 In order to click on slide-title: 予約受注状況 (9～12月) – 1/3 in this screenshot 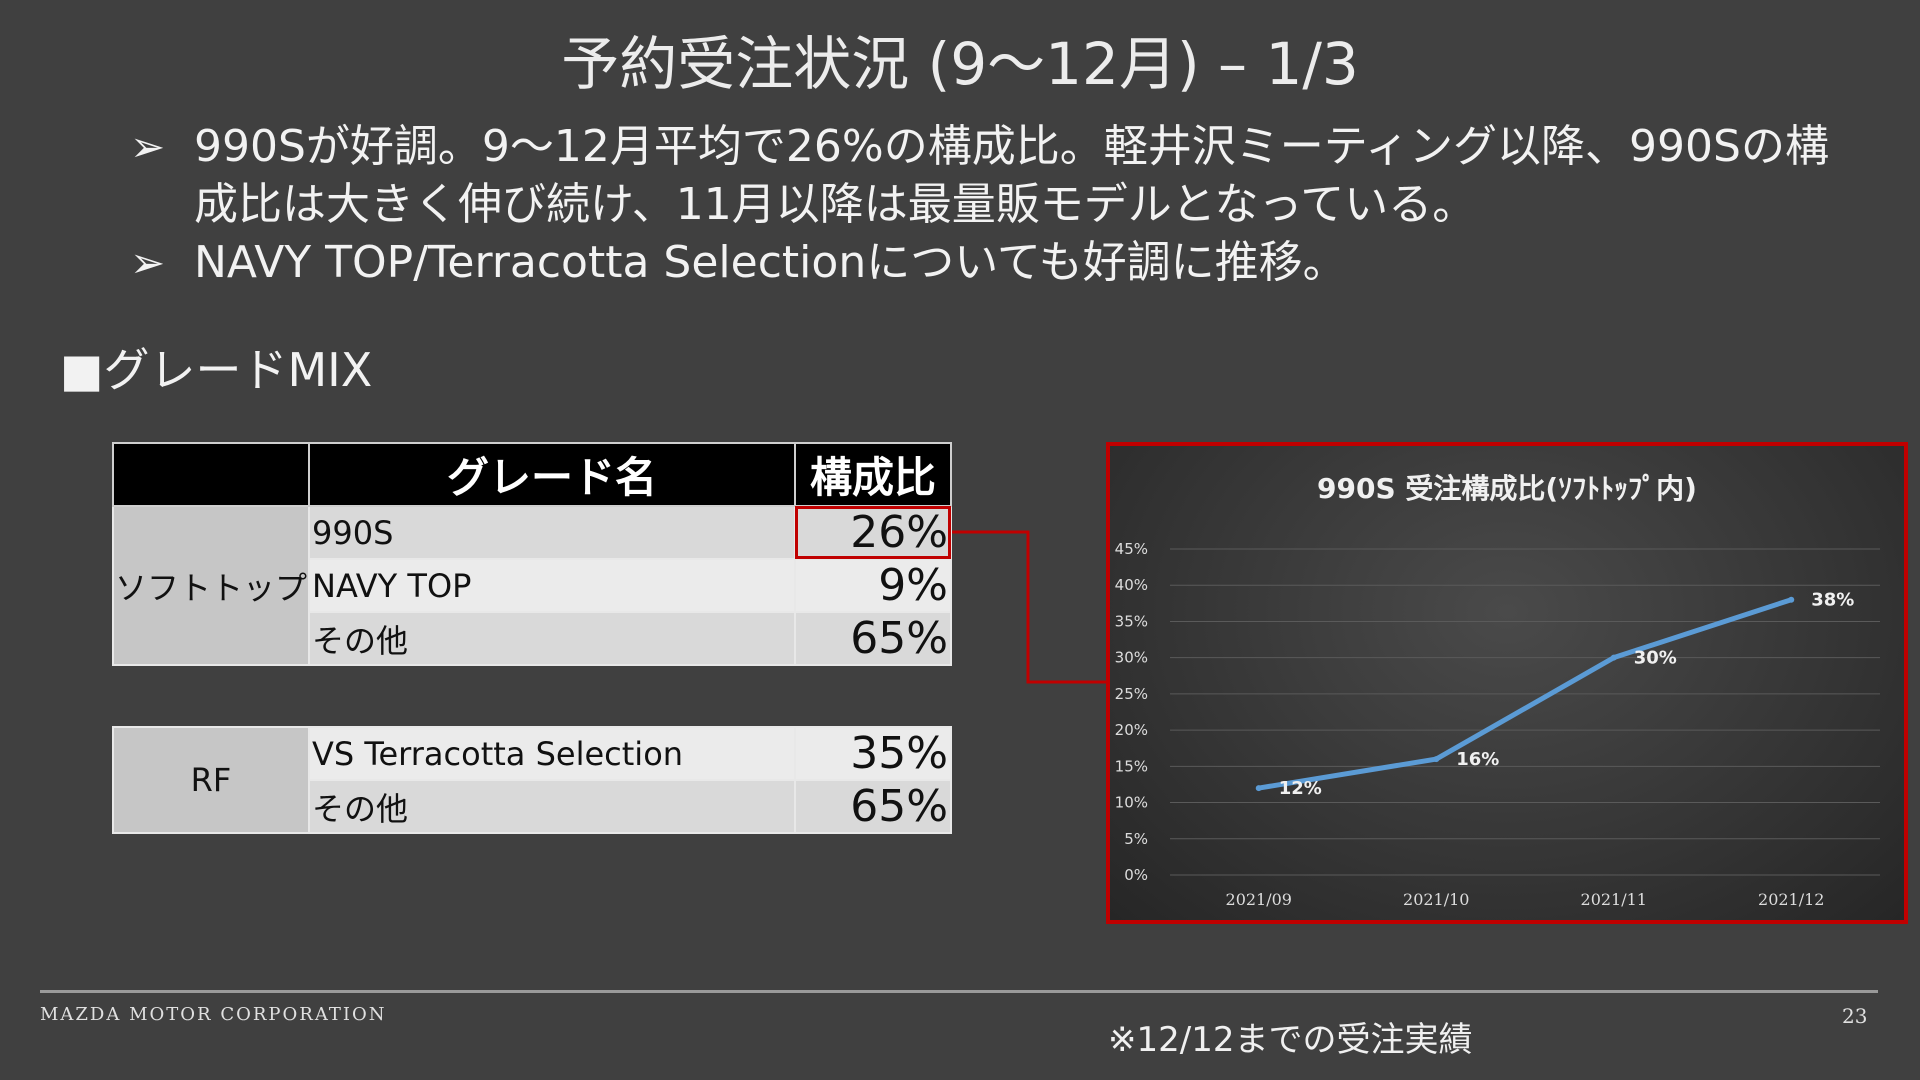, I will do `click(960, 64)`.